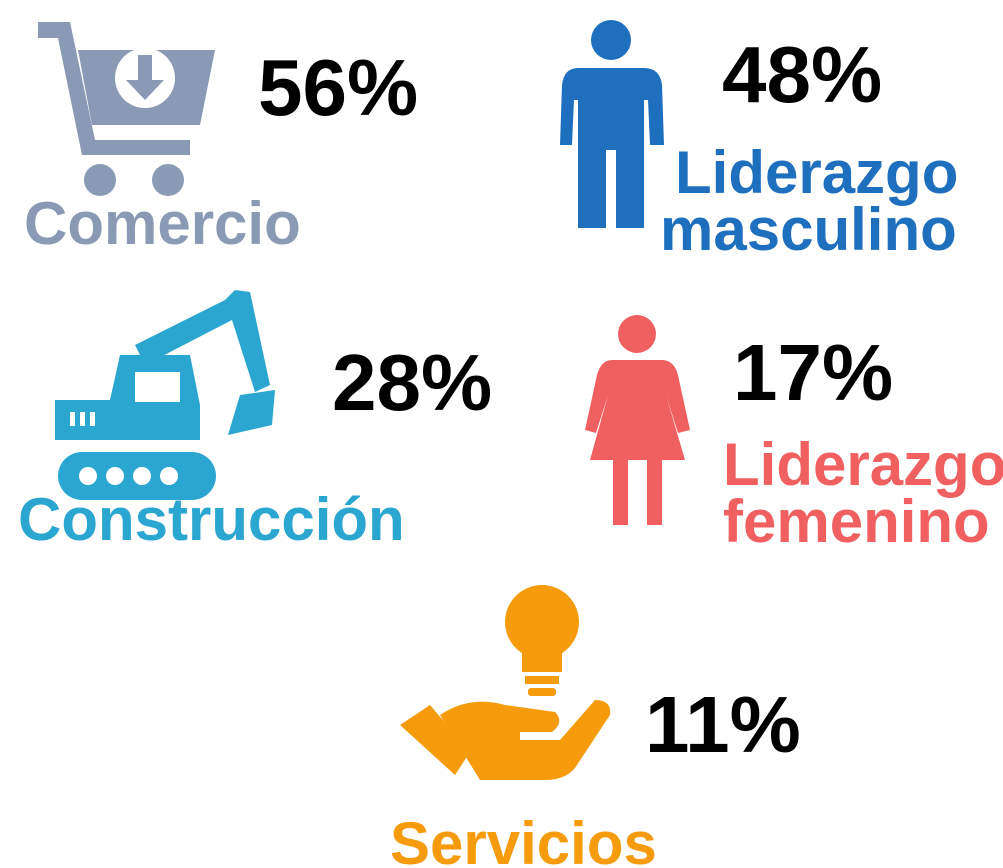 Image resolution: width=1003 pixels, height=868 pixels. What do you see at coordinates (412, 382) in the screenshot?
I see `value: 28%` at bounding box center [412, 382].